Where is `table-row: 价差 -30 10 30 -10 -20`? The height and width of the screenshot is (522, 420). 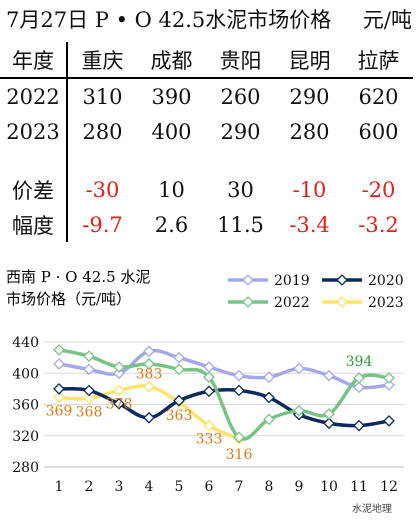 table-row: 价差 -30 10 30 -10 -20 is located at coordinates (206, 189).